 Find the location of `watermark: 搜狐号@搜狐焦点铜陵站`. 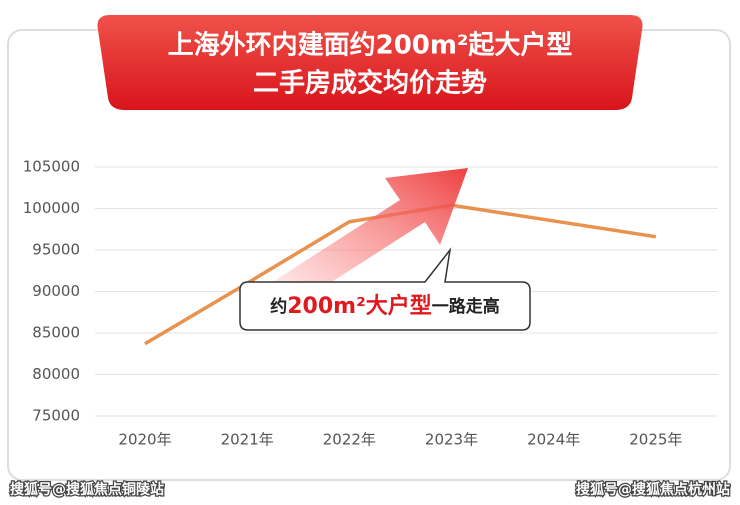

watermark: 搜狐号@搜狐焦点铜陵站 is located at coordinates (87, 489).